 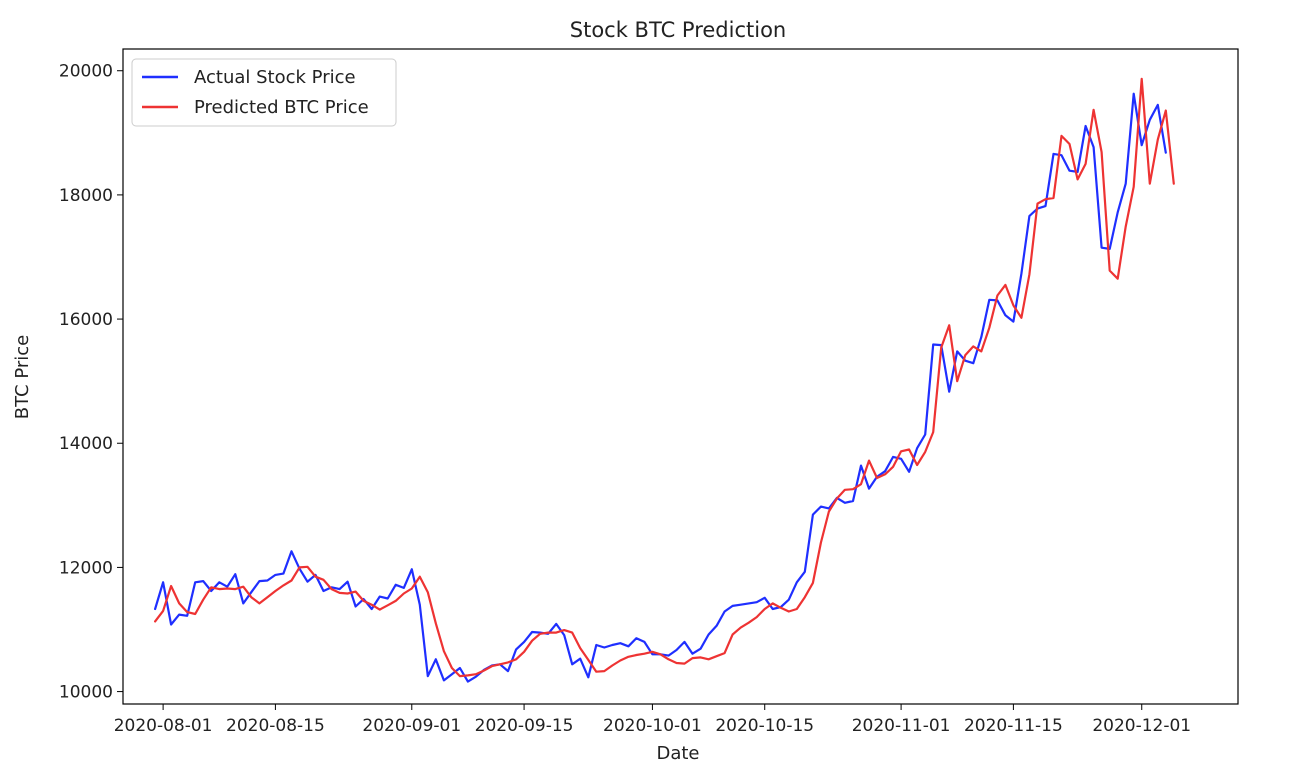 What do you see at coordinates (764, 726) in the screenshot?
I see `x-tick-label: 2020-10-15` at bounding box center [764, 726].